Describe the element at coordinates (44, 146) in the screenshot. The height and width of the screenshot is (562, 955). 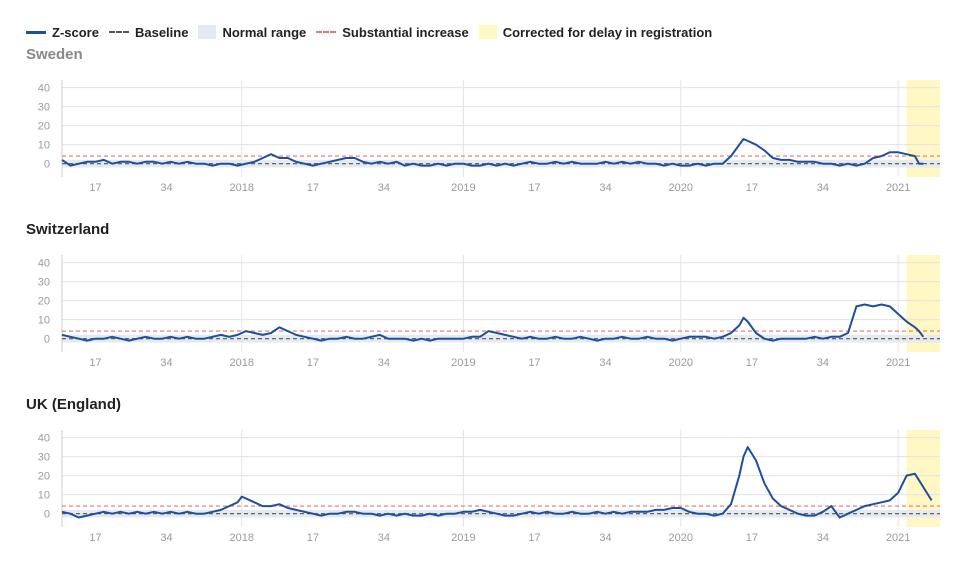
I see `sweden-y-tick-label: 10` at that location.